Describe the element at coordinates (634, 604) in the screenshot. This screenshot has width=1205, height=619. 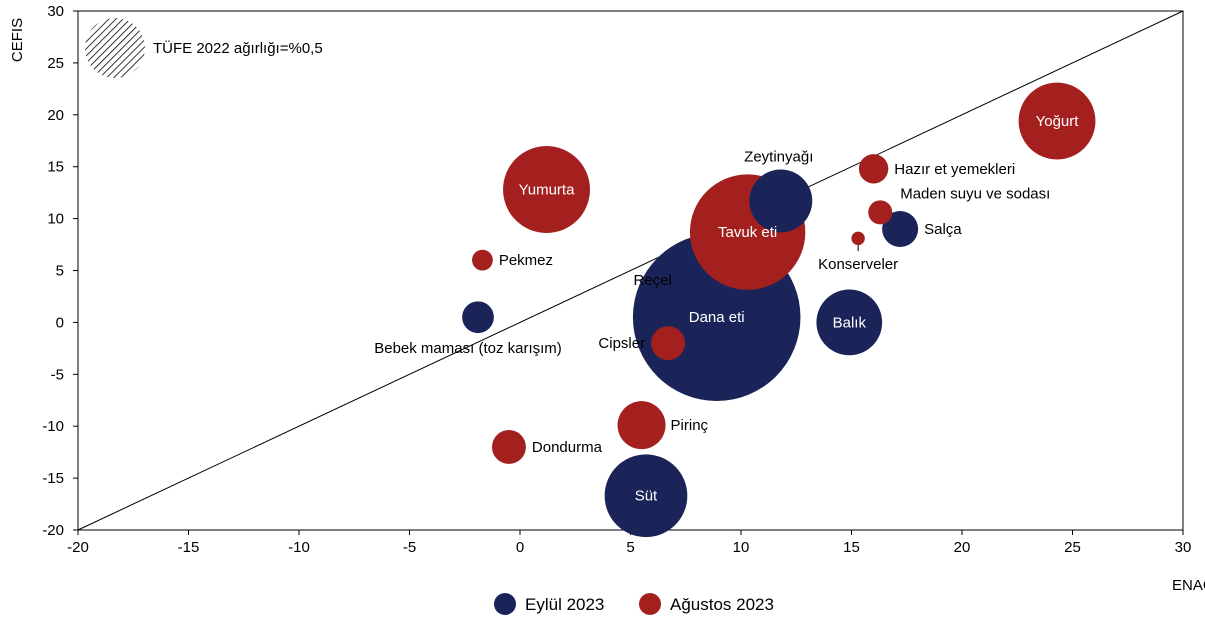
I see `legend: Eylül 2023 Ağustos 2023` at that location.